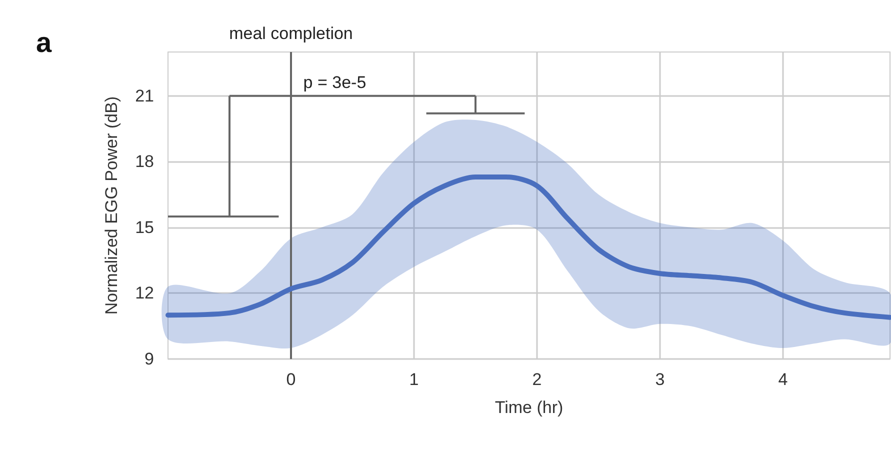  Describe the element at coordinates (44, 42) in the screenshot. I see `text: a` at that location.